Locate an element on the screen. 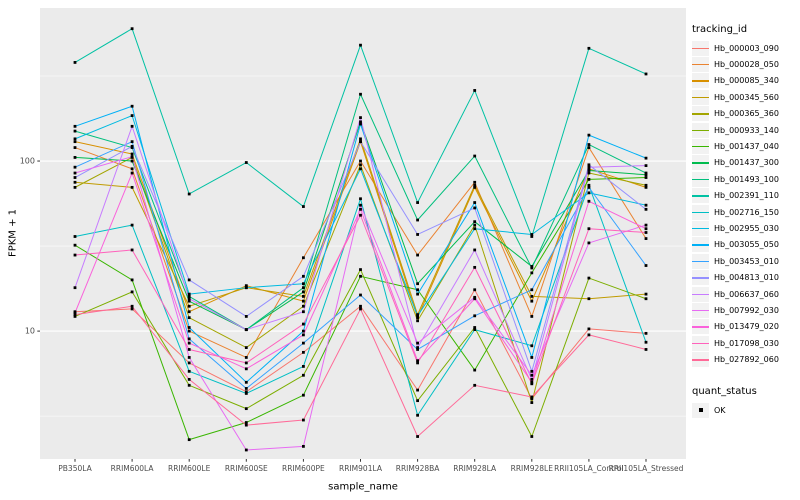 This screenshot has width=800, height=500. x-tick-label: RRIM901LA is located at coordinates (361, 468).